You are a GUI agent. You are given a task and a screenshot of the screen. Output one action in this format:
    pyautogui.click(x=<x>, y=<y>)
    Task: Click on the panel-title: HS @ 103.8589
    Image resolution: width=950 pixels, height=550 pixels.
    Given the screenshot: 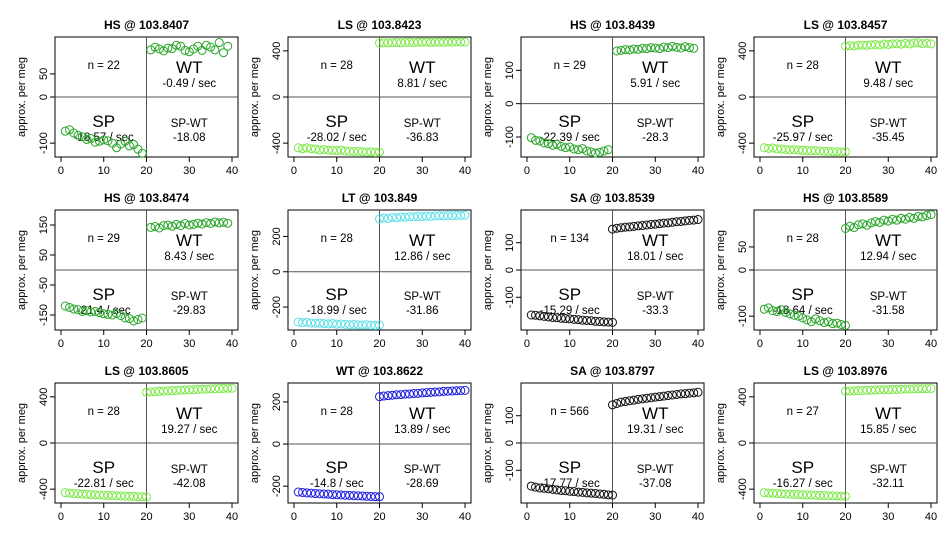 What is the action you would take?
    pyautogui.click(x=845, y=198)
    